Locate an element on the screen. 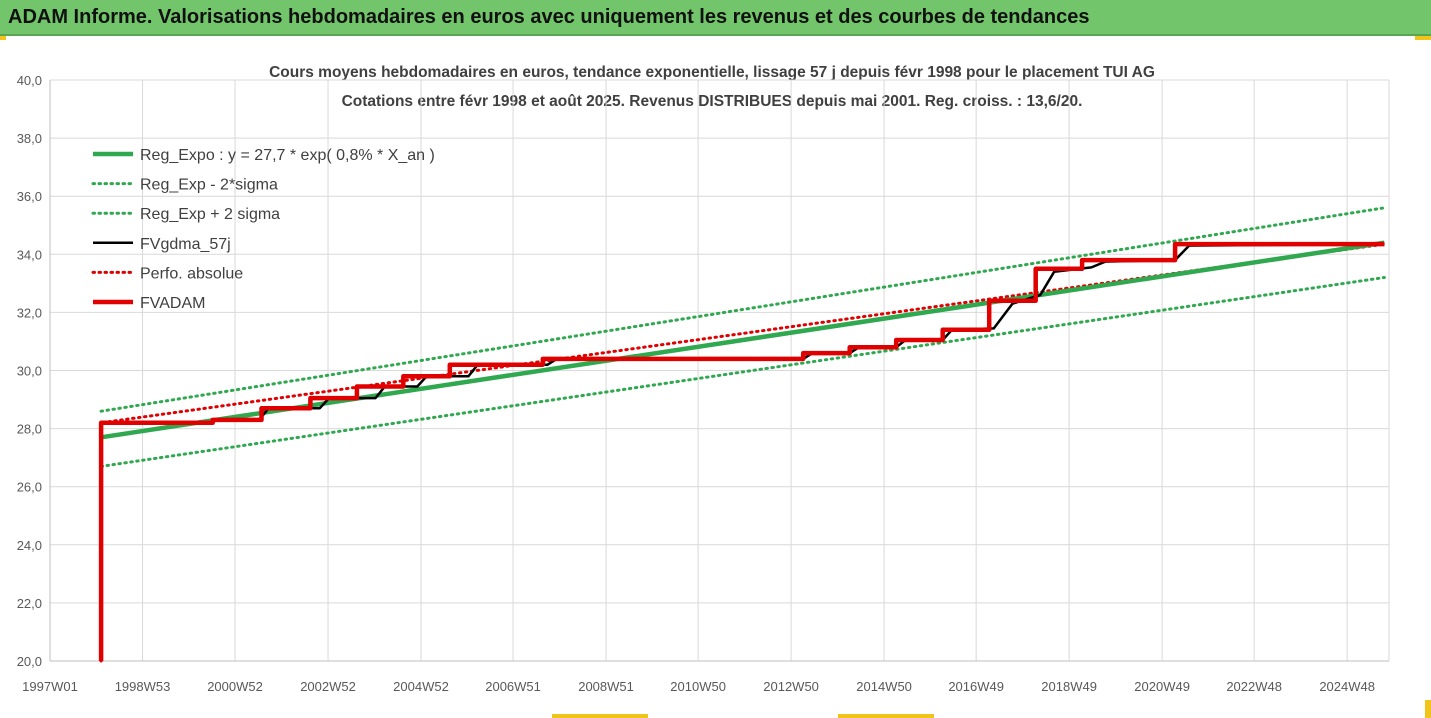  y-tick-label: 40,0 is located at coordinates (29, 80).